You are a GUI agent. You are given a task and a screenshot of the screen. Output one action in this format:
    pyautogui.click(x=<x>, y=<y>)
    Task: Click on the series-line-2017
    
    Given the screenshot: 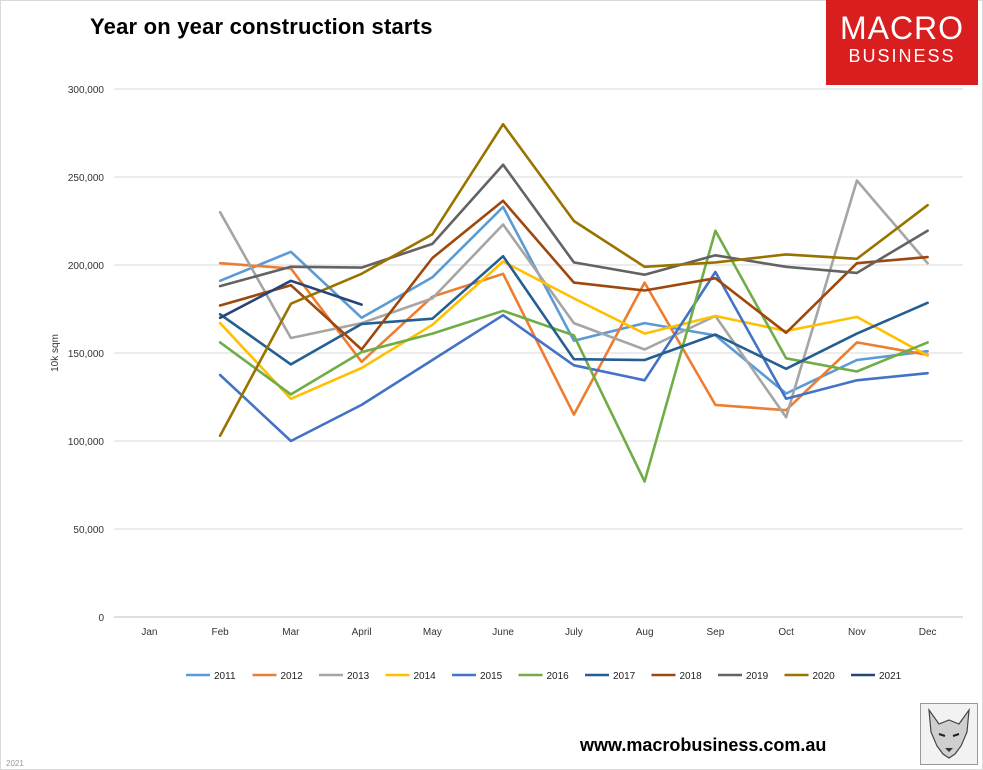 What is the action you would take?
    pyautogui.click(x=573, y=312)
    